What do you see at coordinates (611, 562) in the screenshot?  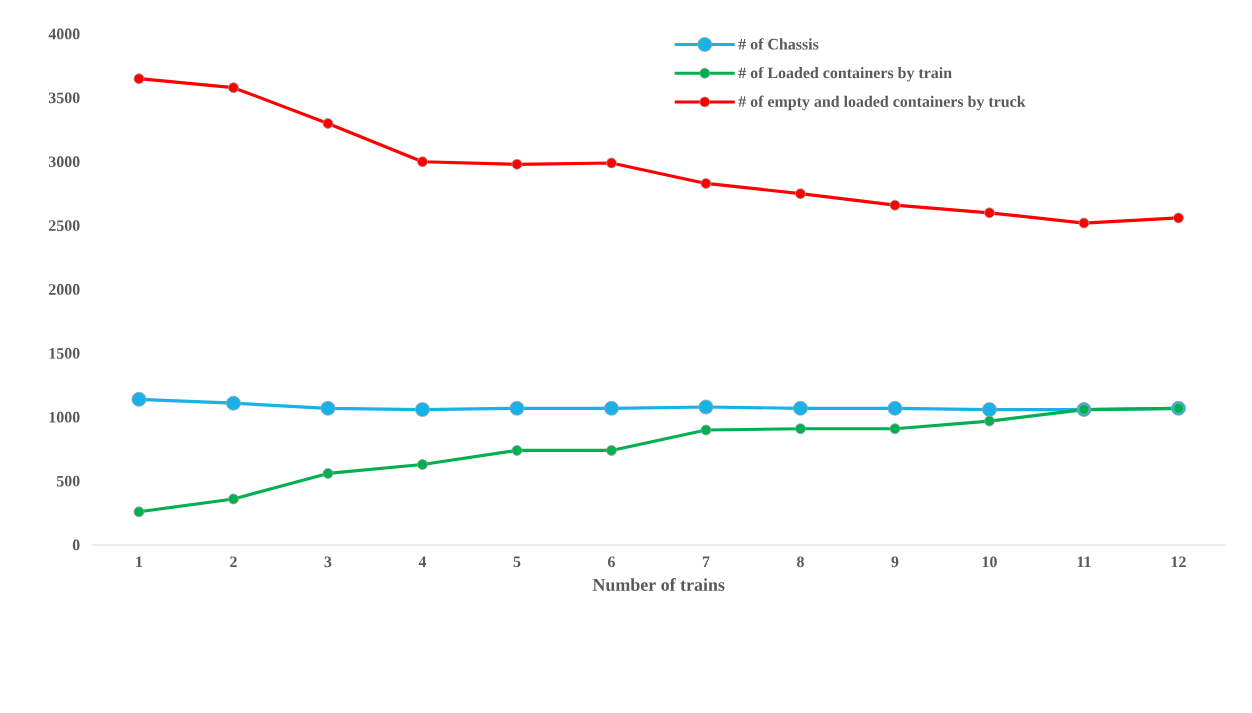 I see `x-tick-label: 6` at bounding box center [611, 562].